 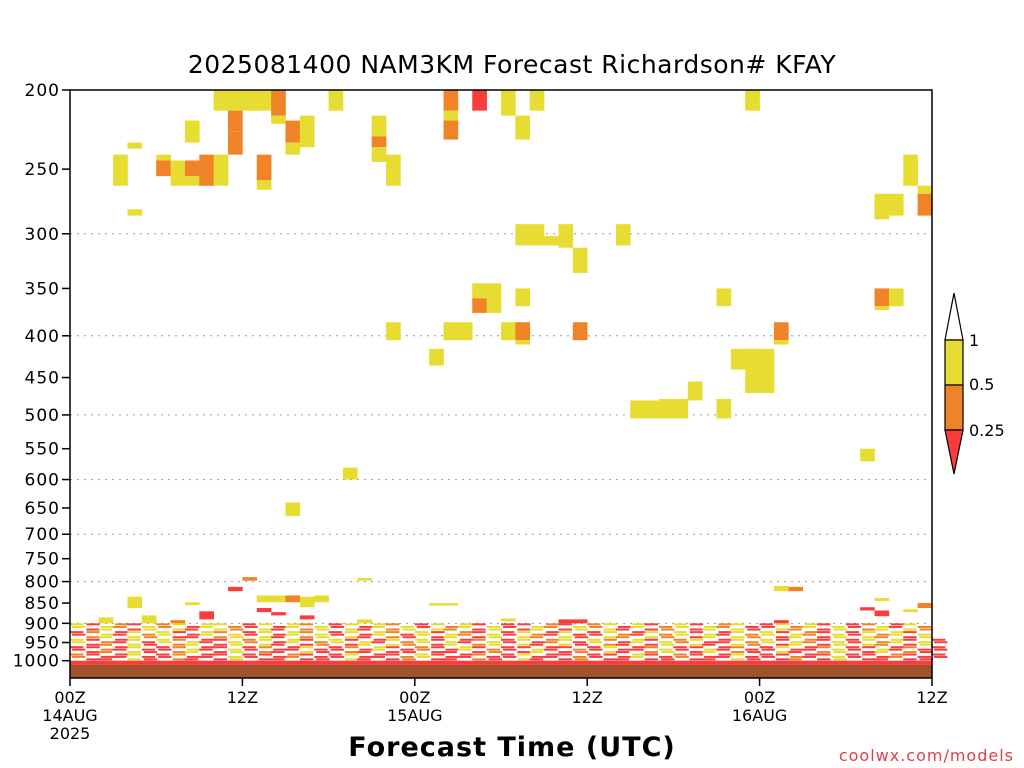 What do you see at coordinates (926, 755) in the screenshot?
I see `credit-text: coolwx.com/models` at bounding box center [926, 755].